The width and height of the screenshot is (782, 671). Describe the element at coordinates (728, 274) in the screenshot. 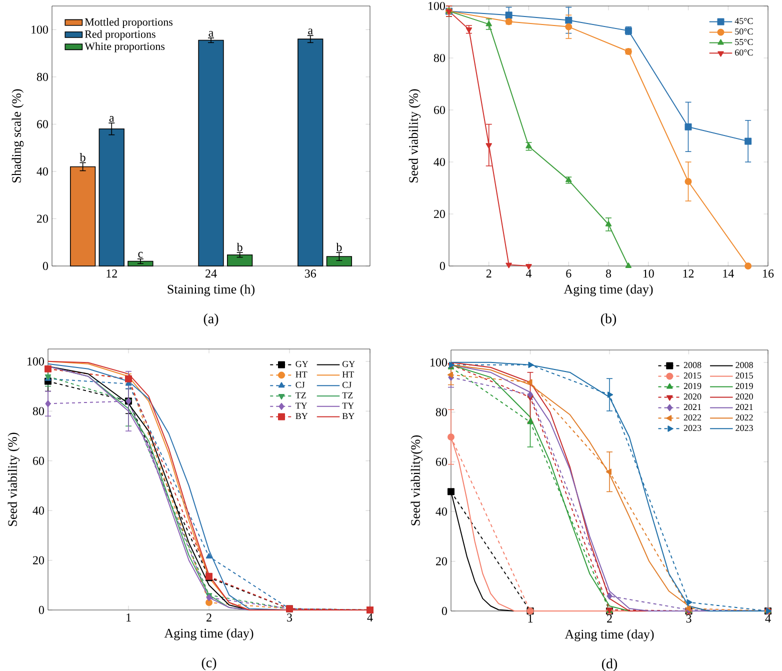

I see `x-tick-label: 14` at that location.